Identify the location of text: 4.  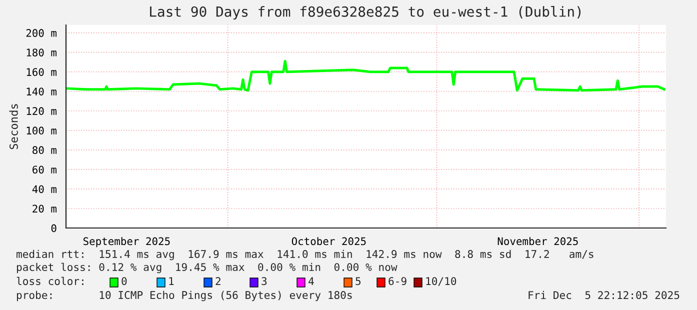
(311, 281).